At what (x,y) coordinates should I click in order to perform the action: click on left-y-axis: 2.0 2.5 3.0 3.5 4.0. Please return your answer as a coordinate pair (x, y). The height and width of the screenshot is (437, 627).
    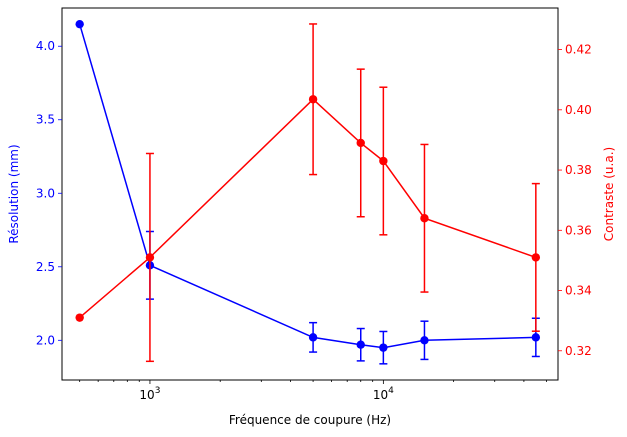
    Looking at the image, I should click on (49, 193).